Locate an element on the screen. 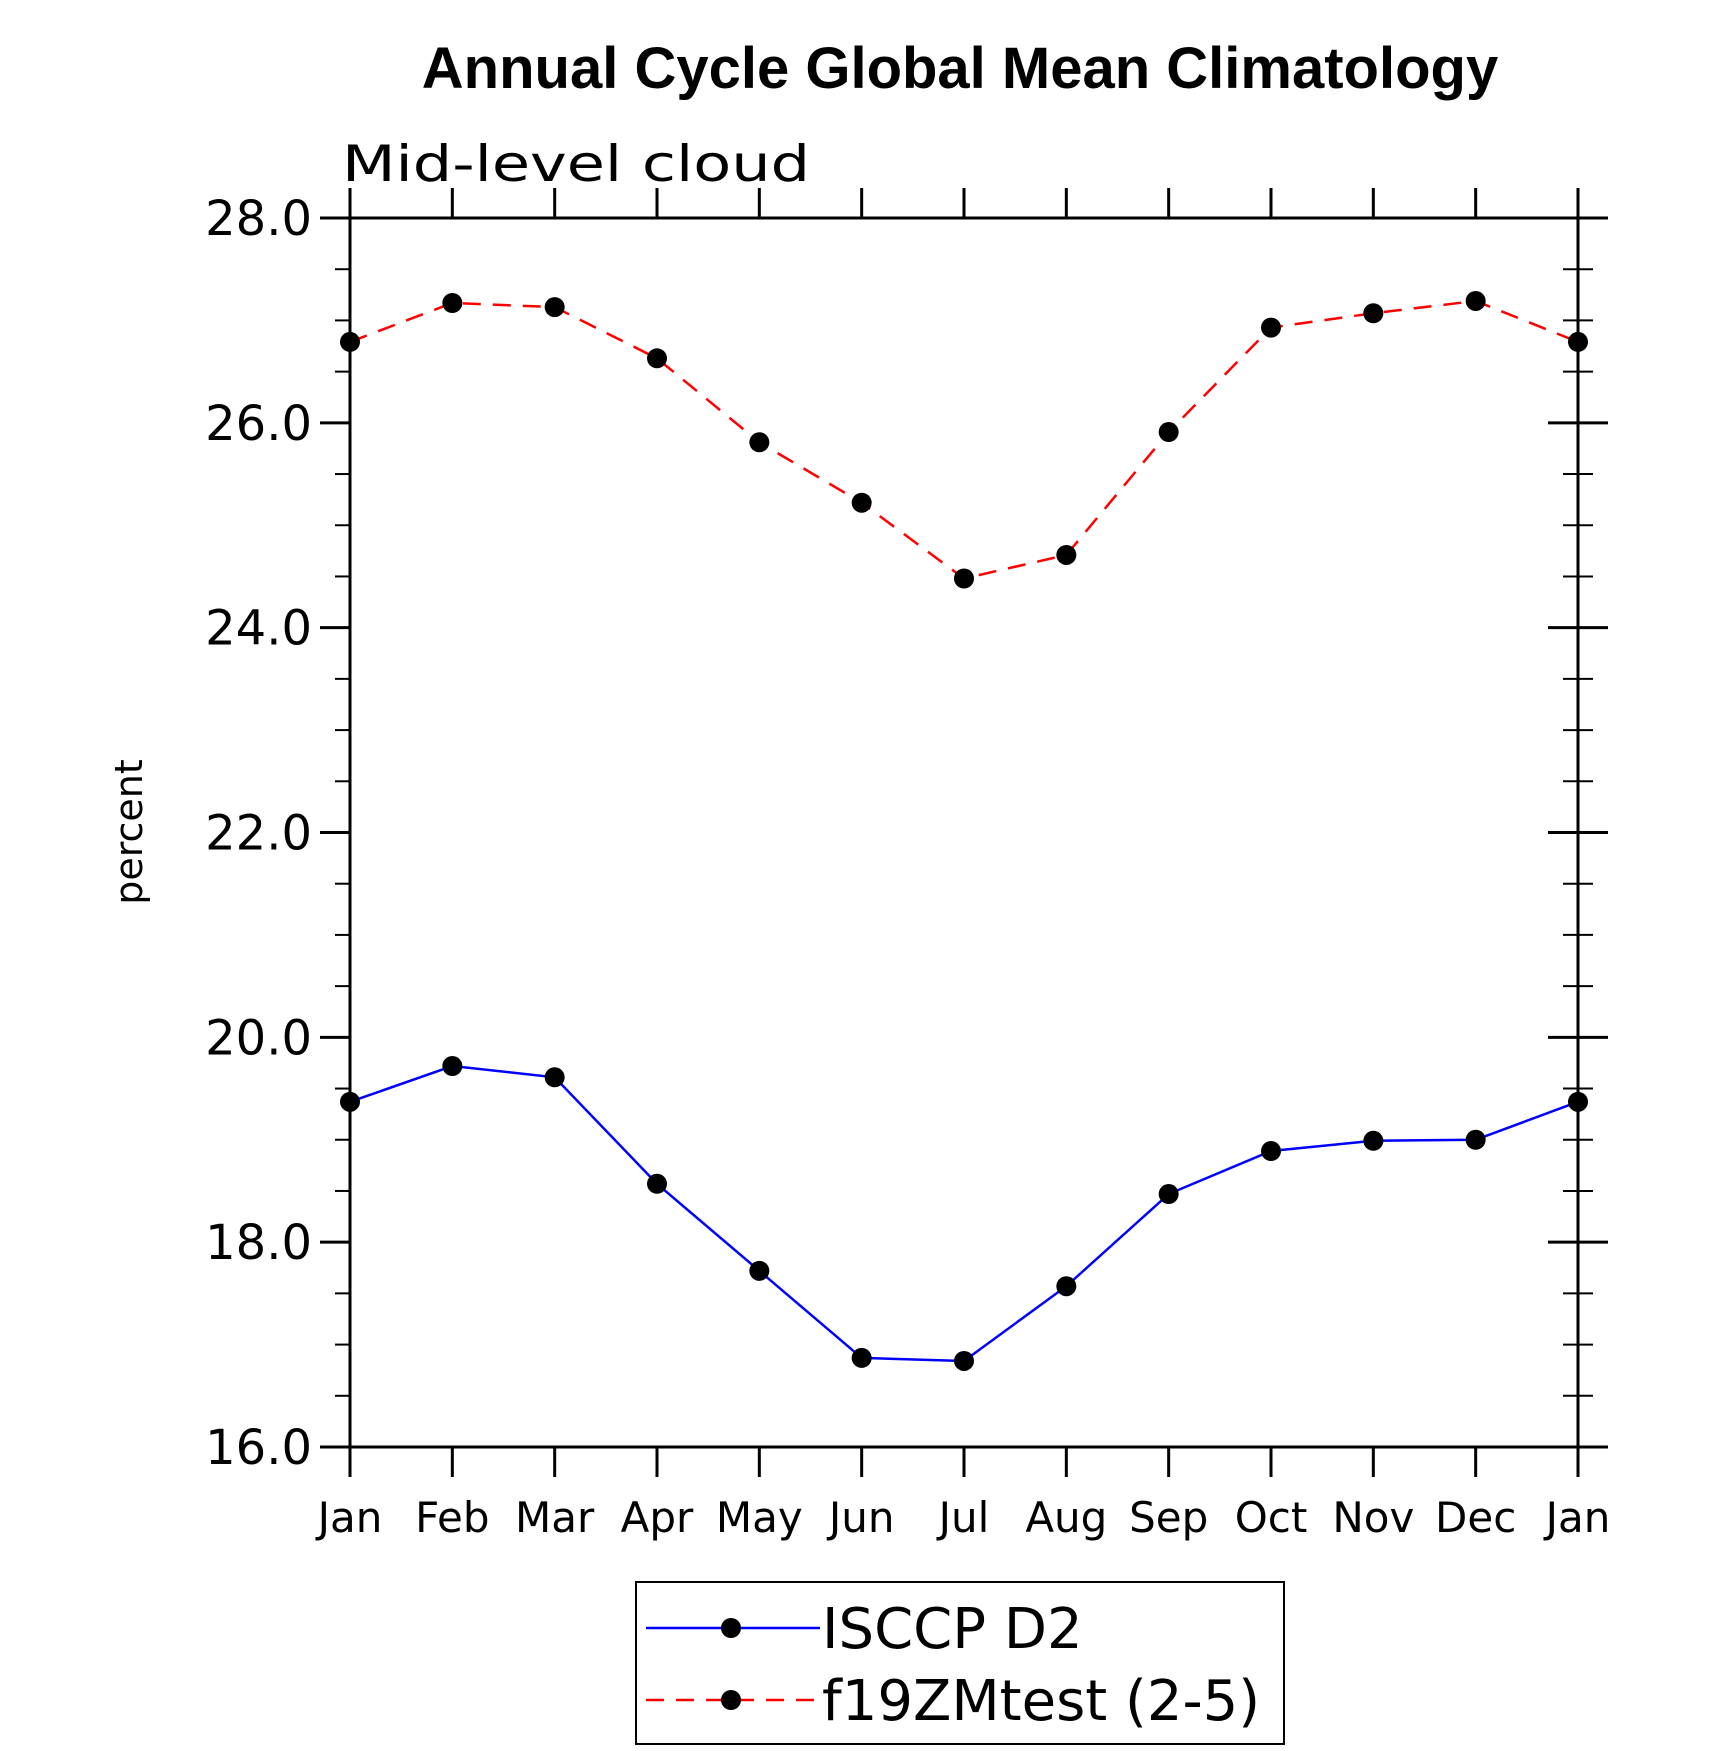 This screenshot has height=1751, width=1710. y-tick-label: 26.0 is located at coordinates (258, 424).